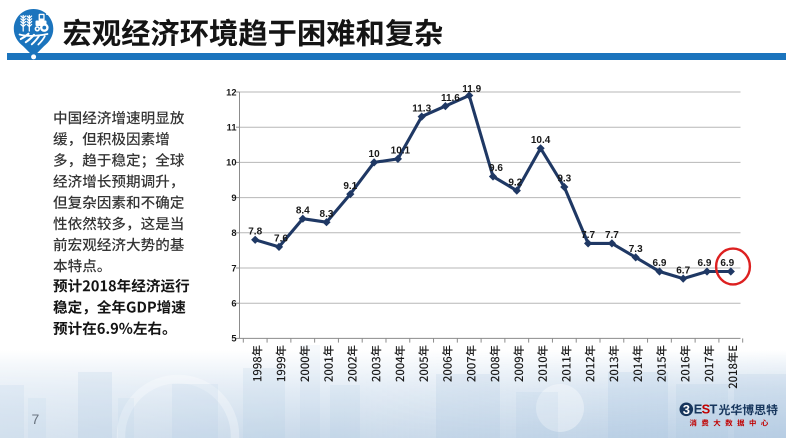  Describe the element at coordinates (233, 339) in the screenshot. I see `svg-text: 5` at that location.